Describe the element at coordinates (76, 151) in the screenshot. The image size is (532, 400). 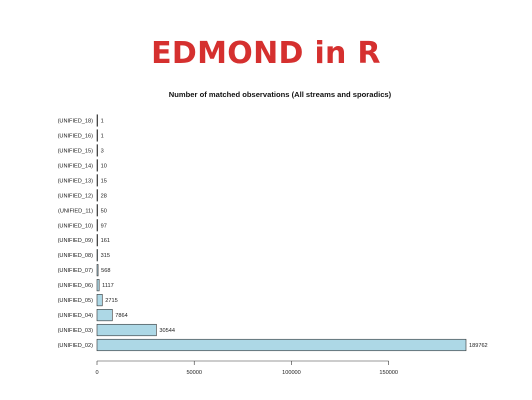
I see `category-label: (UNIFIED_15)` at that location.